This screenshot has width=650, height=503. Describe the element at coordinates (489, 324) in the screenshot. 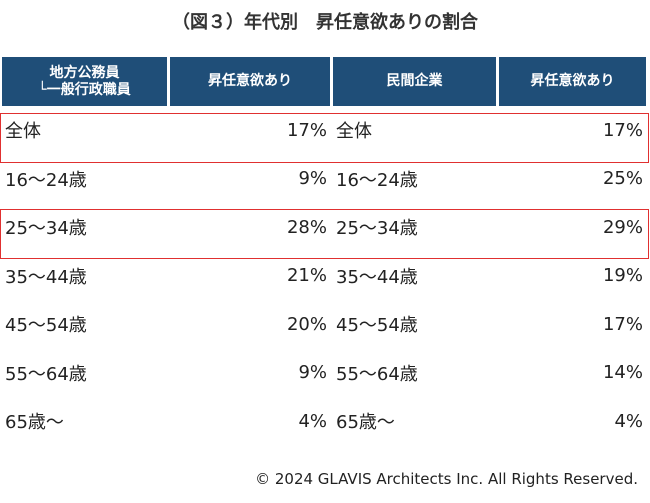

I see `table-row: 45～54歳 17%` at that location.